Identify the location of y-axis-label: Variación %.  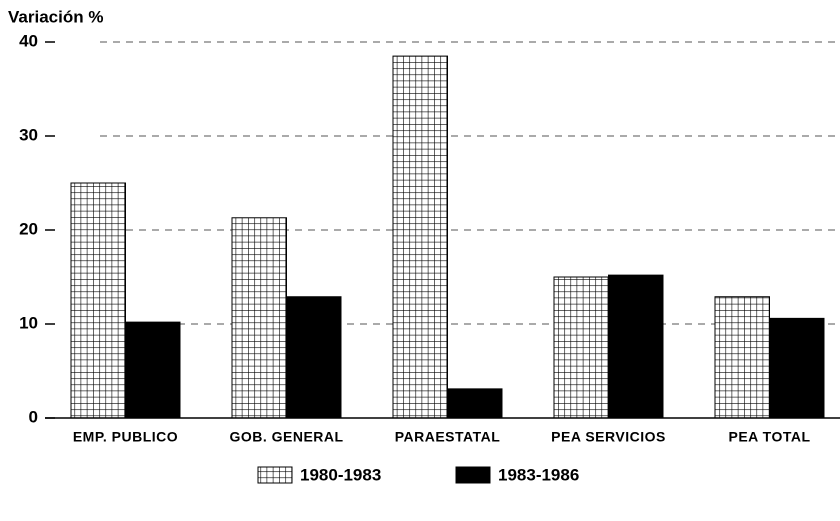
(55, 16).